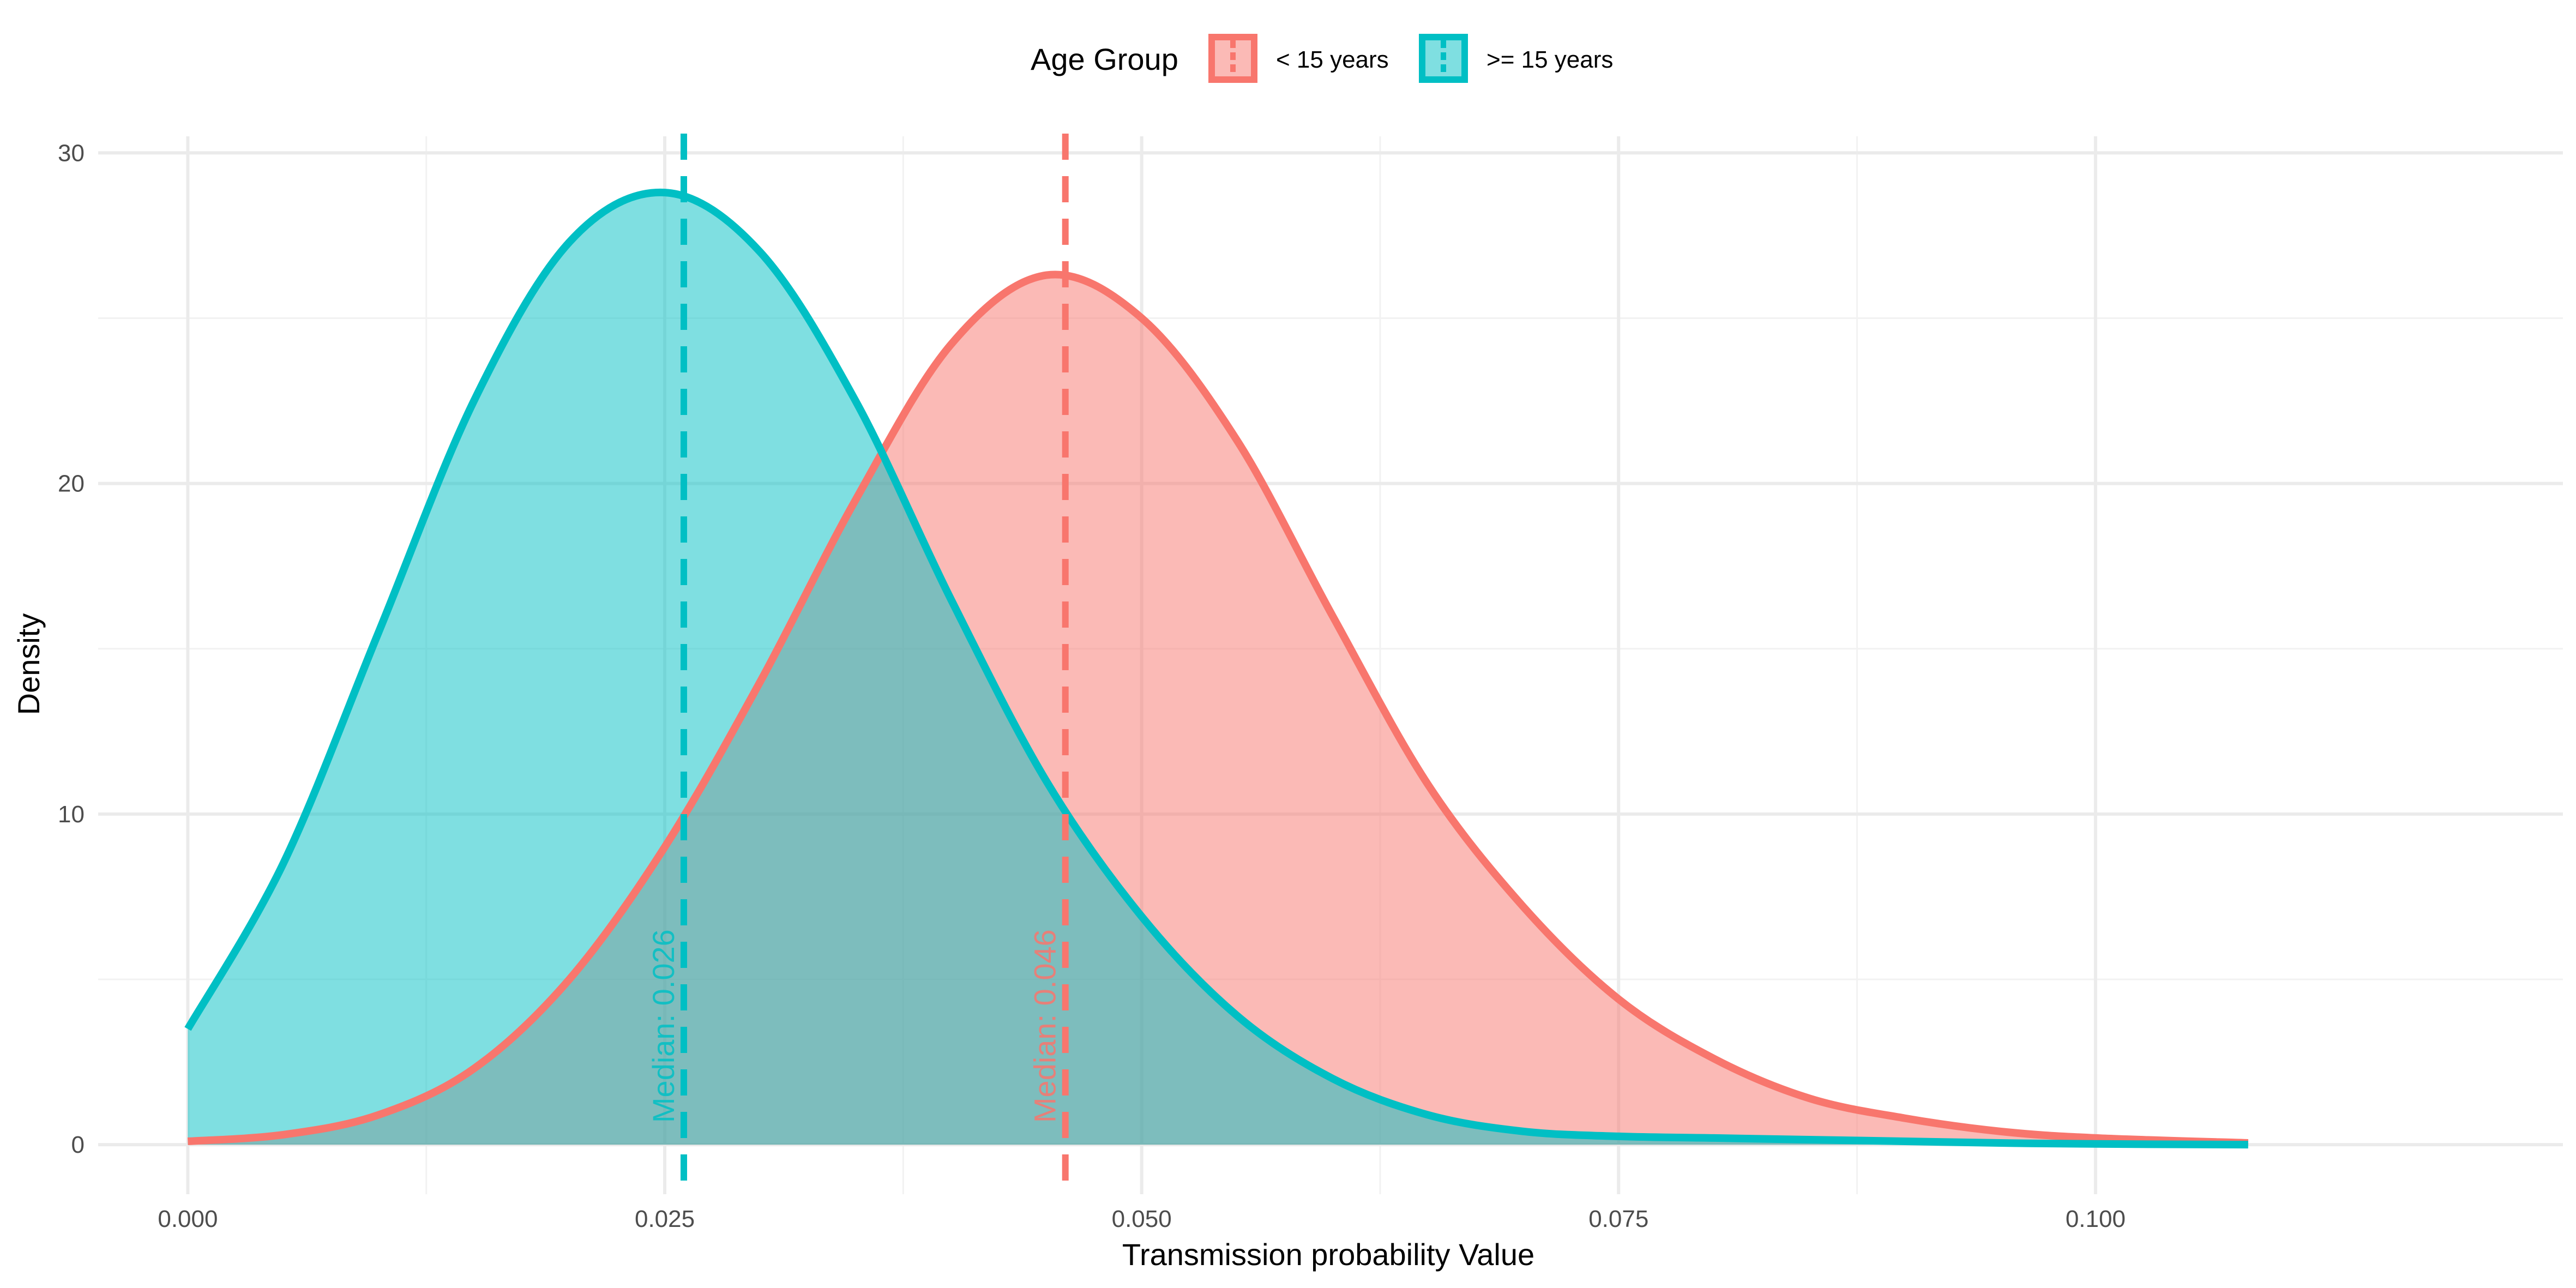  I want to click on x-tick-label: 0.075, so click(1618, 1219).